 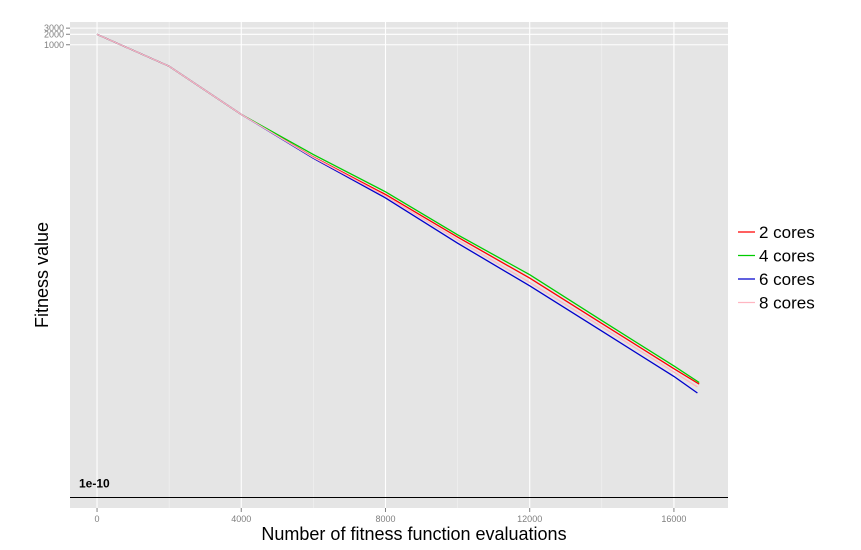 I want to click on legend-label: 4 cores, so click(x=787, y=256).